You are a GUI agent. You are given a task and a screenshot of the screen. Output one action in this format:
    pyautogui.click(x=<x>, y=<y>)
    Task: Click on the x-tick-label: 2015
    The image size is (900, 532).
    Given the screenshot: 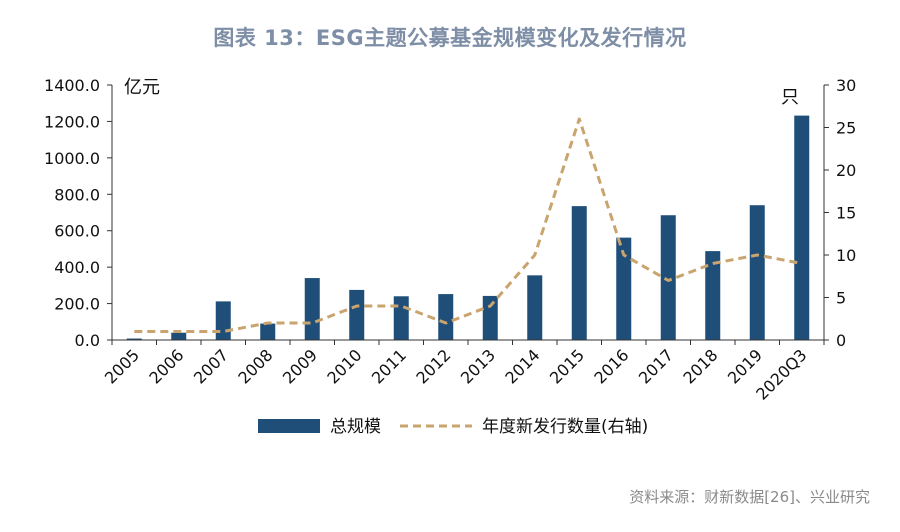 What is the action you would take?
    pyautogui.click(x=567, y=366)
    